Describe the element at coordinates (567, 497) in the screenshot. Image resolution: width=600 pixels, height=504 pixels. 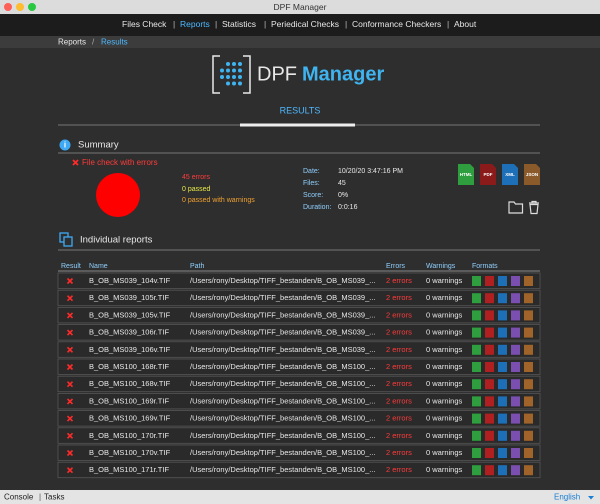
I see `language-select: English` at that location.